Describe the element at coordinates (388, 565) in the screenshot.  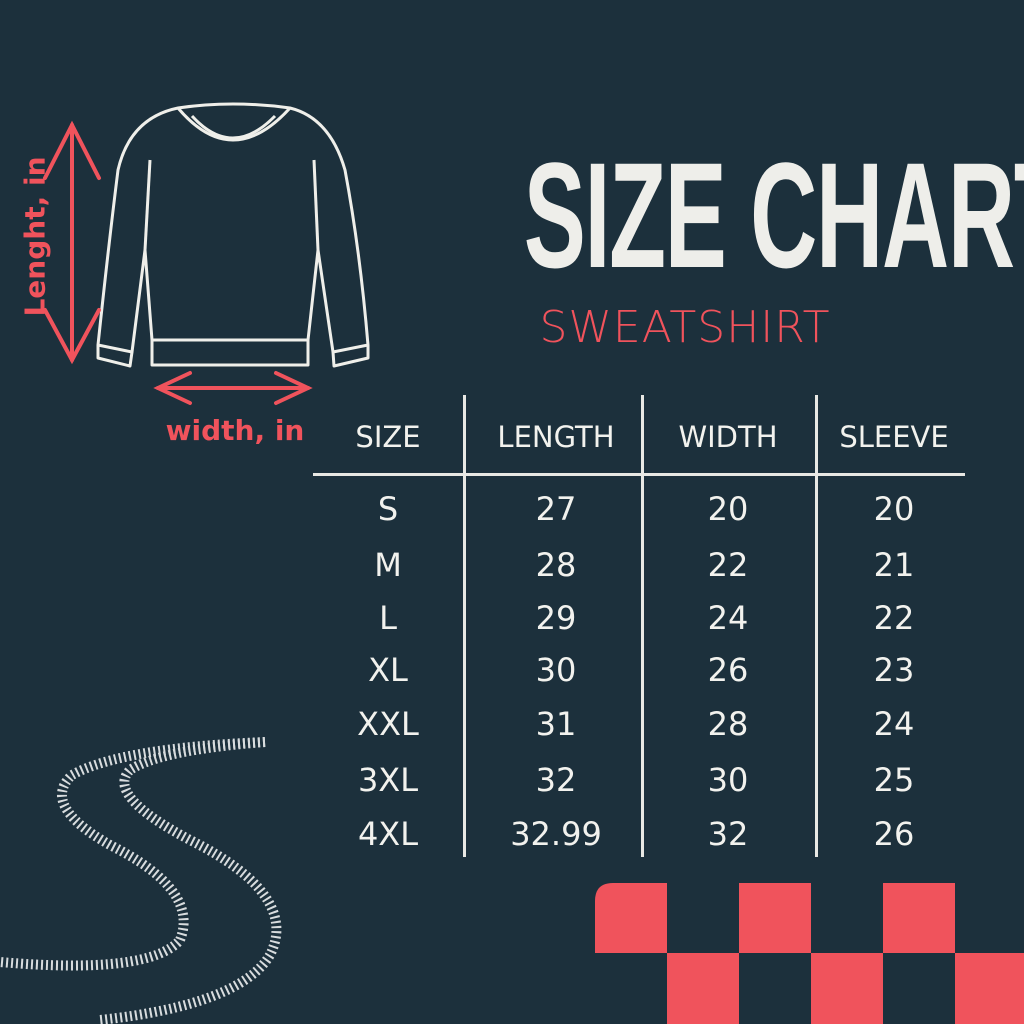
I see `table-cell: M` at that location.